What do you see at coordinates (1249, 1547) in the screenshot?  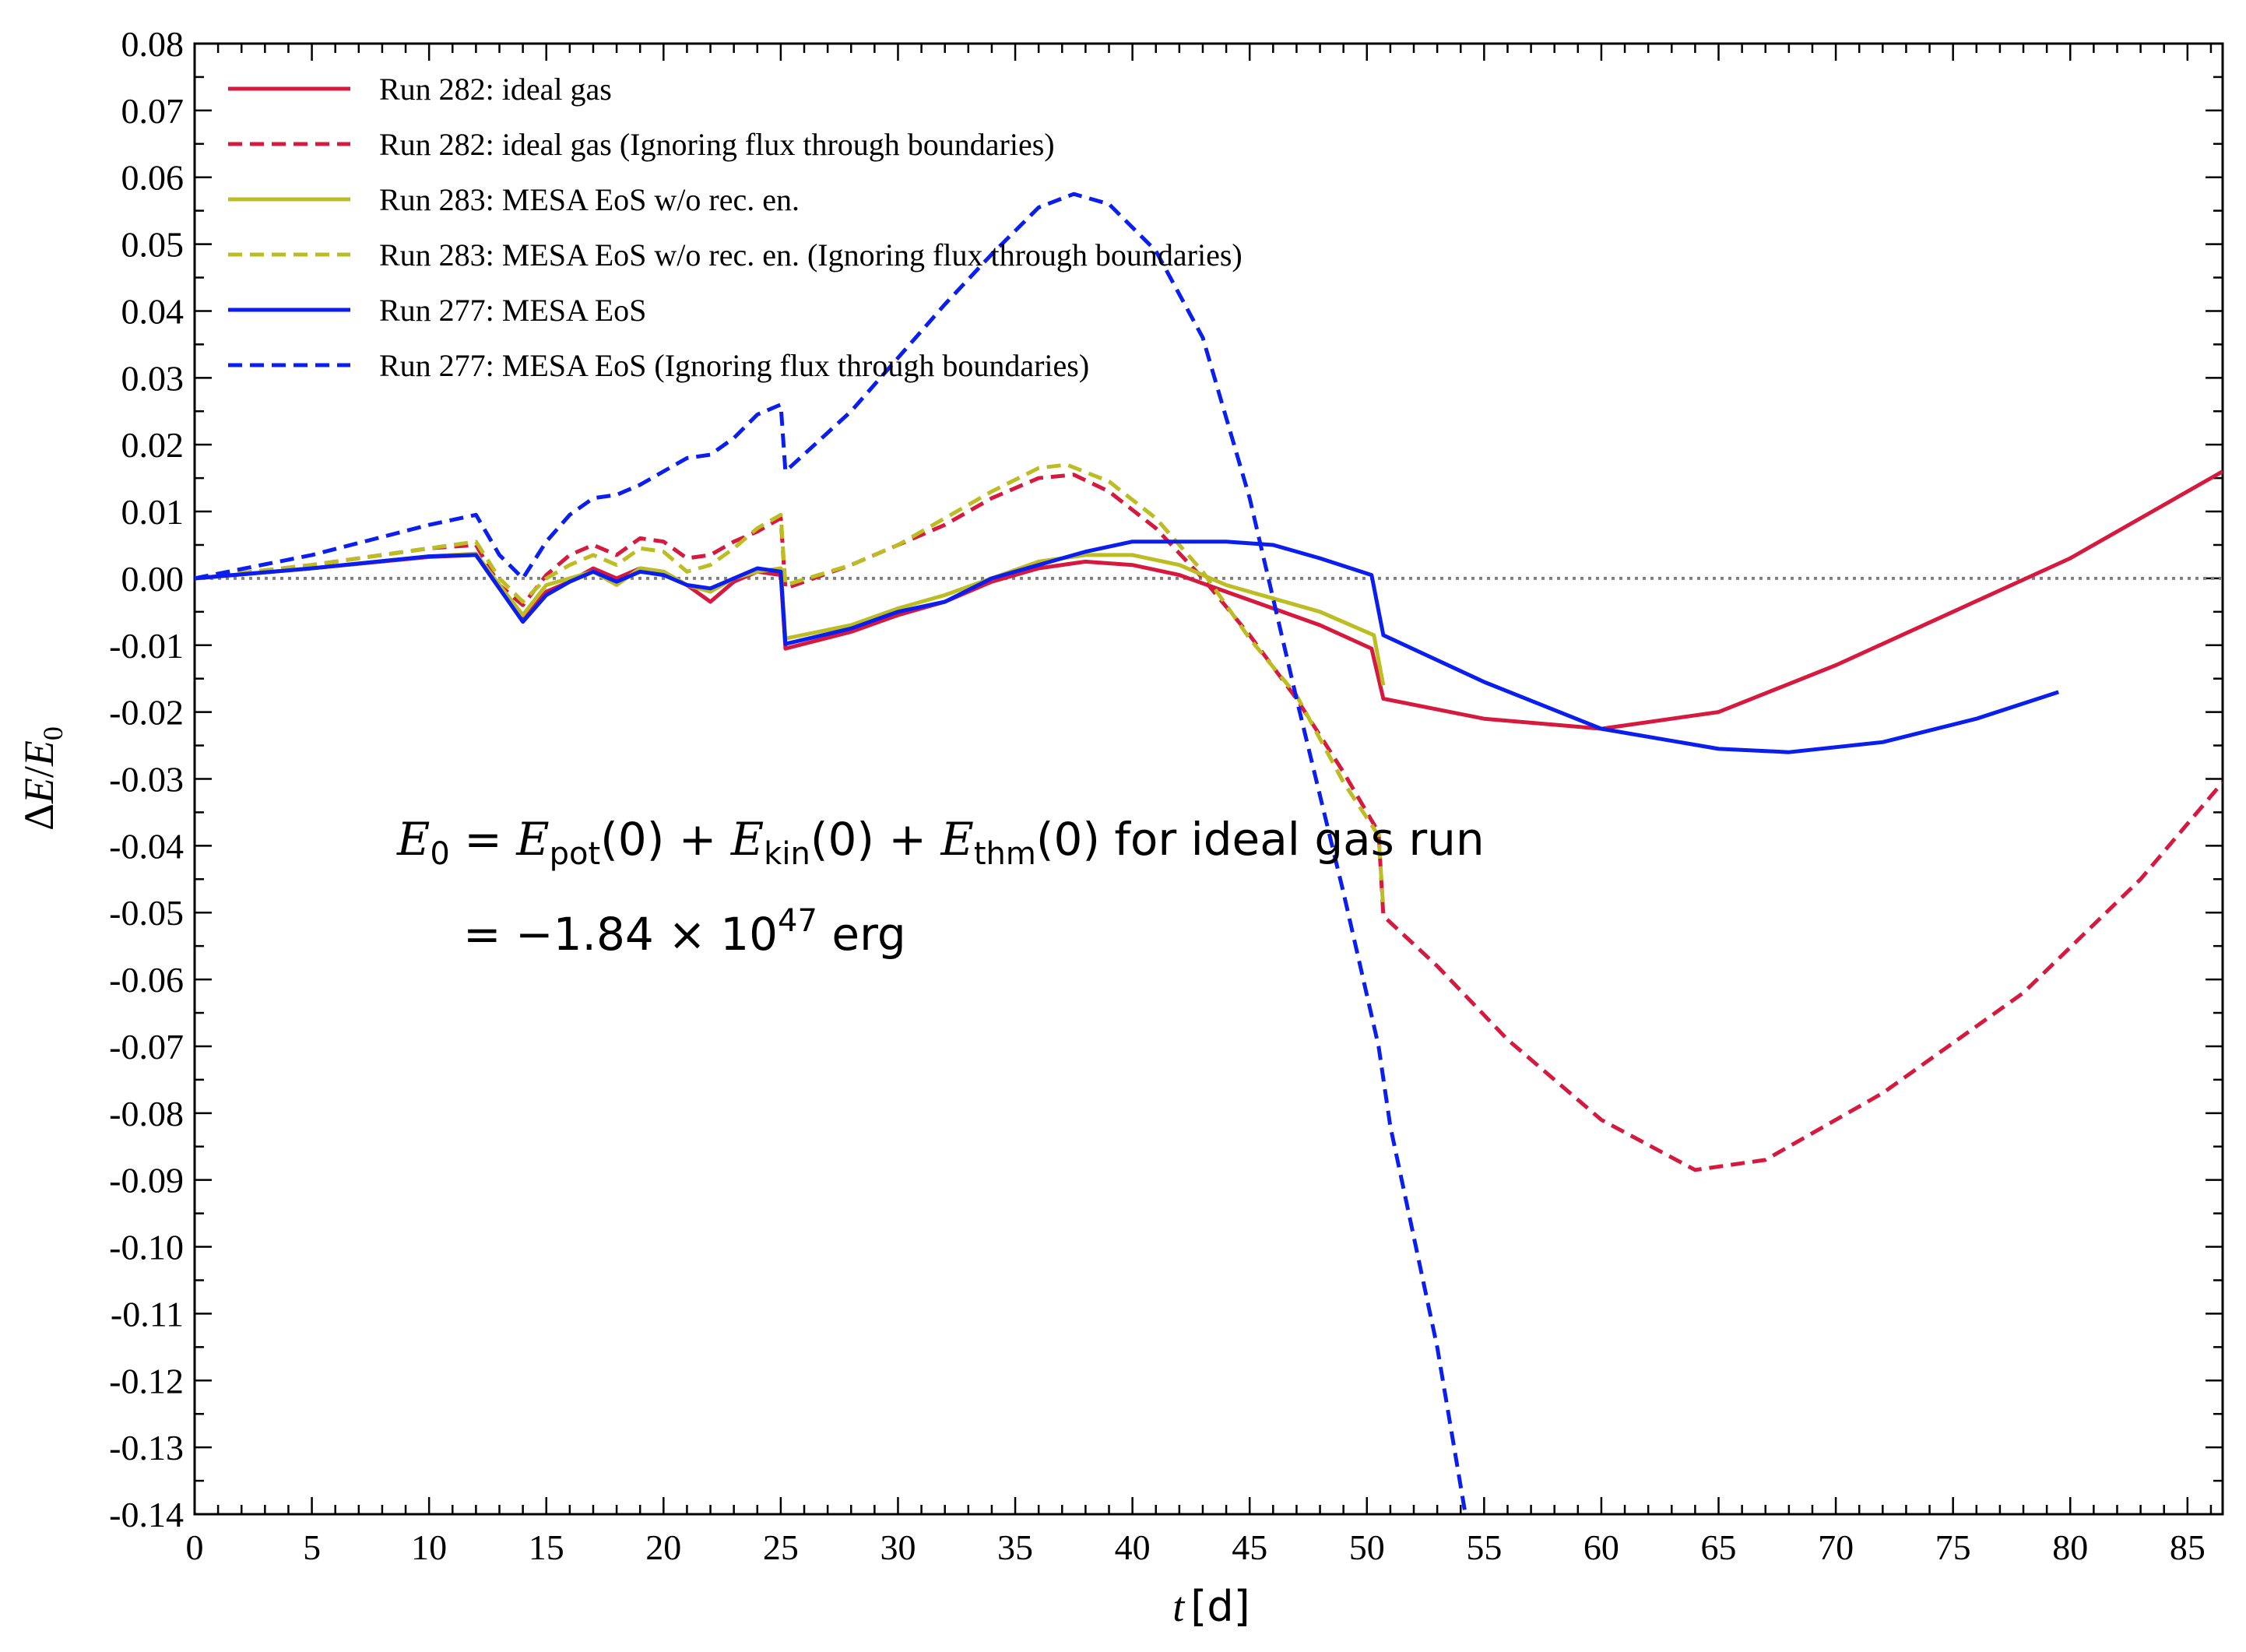 I see `x-tick-label: 45` at bounding box center [1249, 1547].